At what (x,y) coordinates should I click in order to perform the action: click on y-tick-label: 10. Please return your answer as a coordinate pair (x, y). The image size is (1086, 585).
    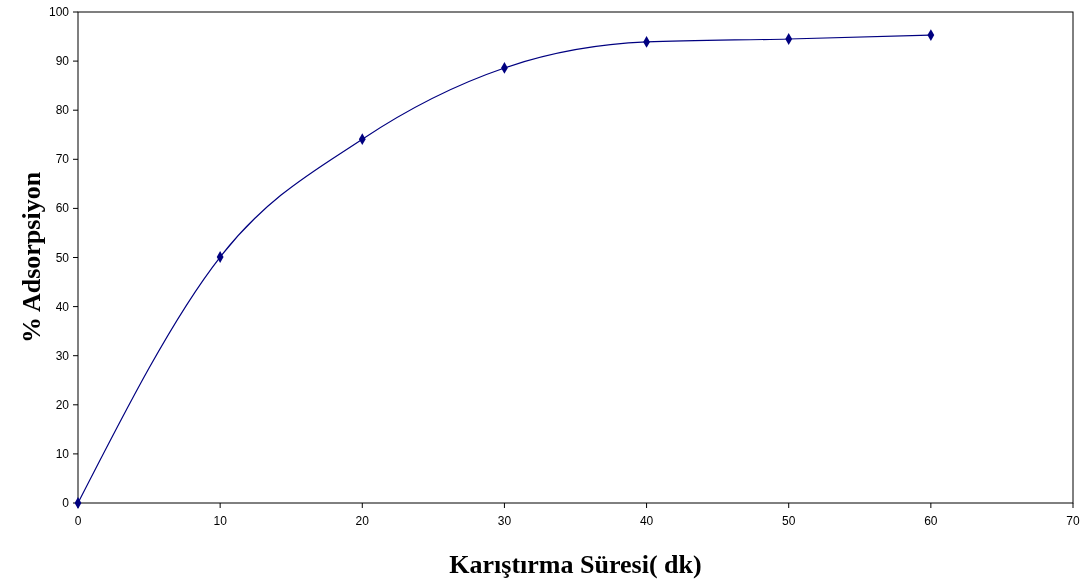
    Looking at the image, I should click on (62, 453).